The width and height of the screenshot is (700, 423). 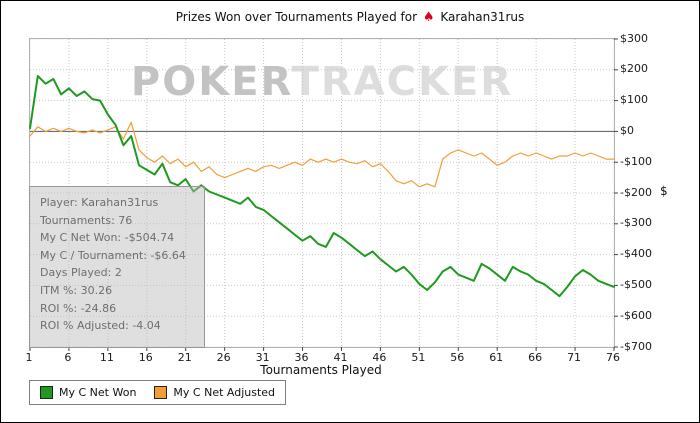 I want to click on y-tick-label: -$400, so click(x=636, y=254).